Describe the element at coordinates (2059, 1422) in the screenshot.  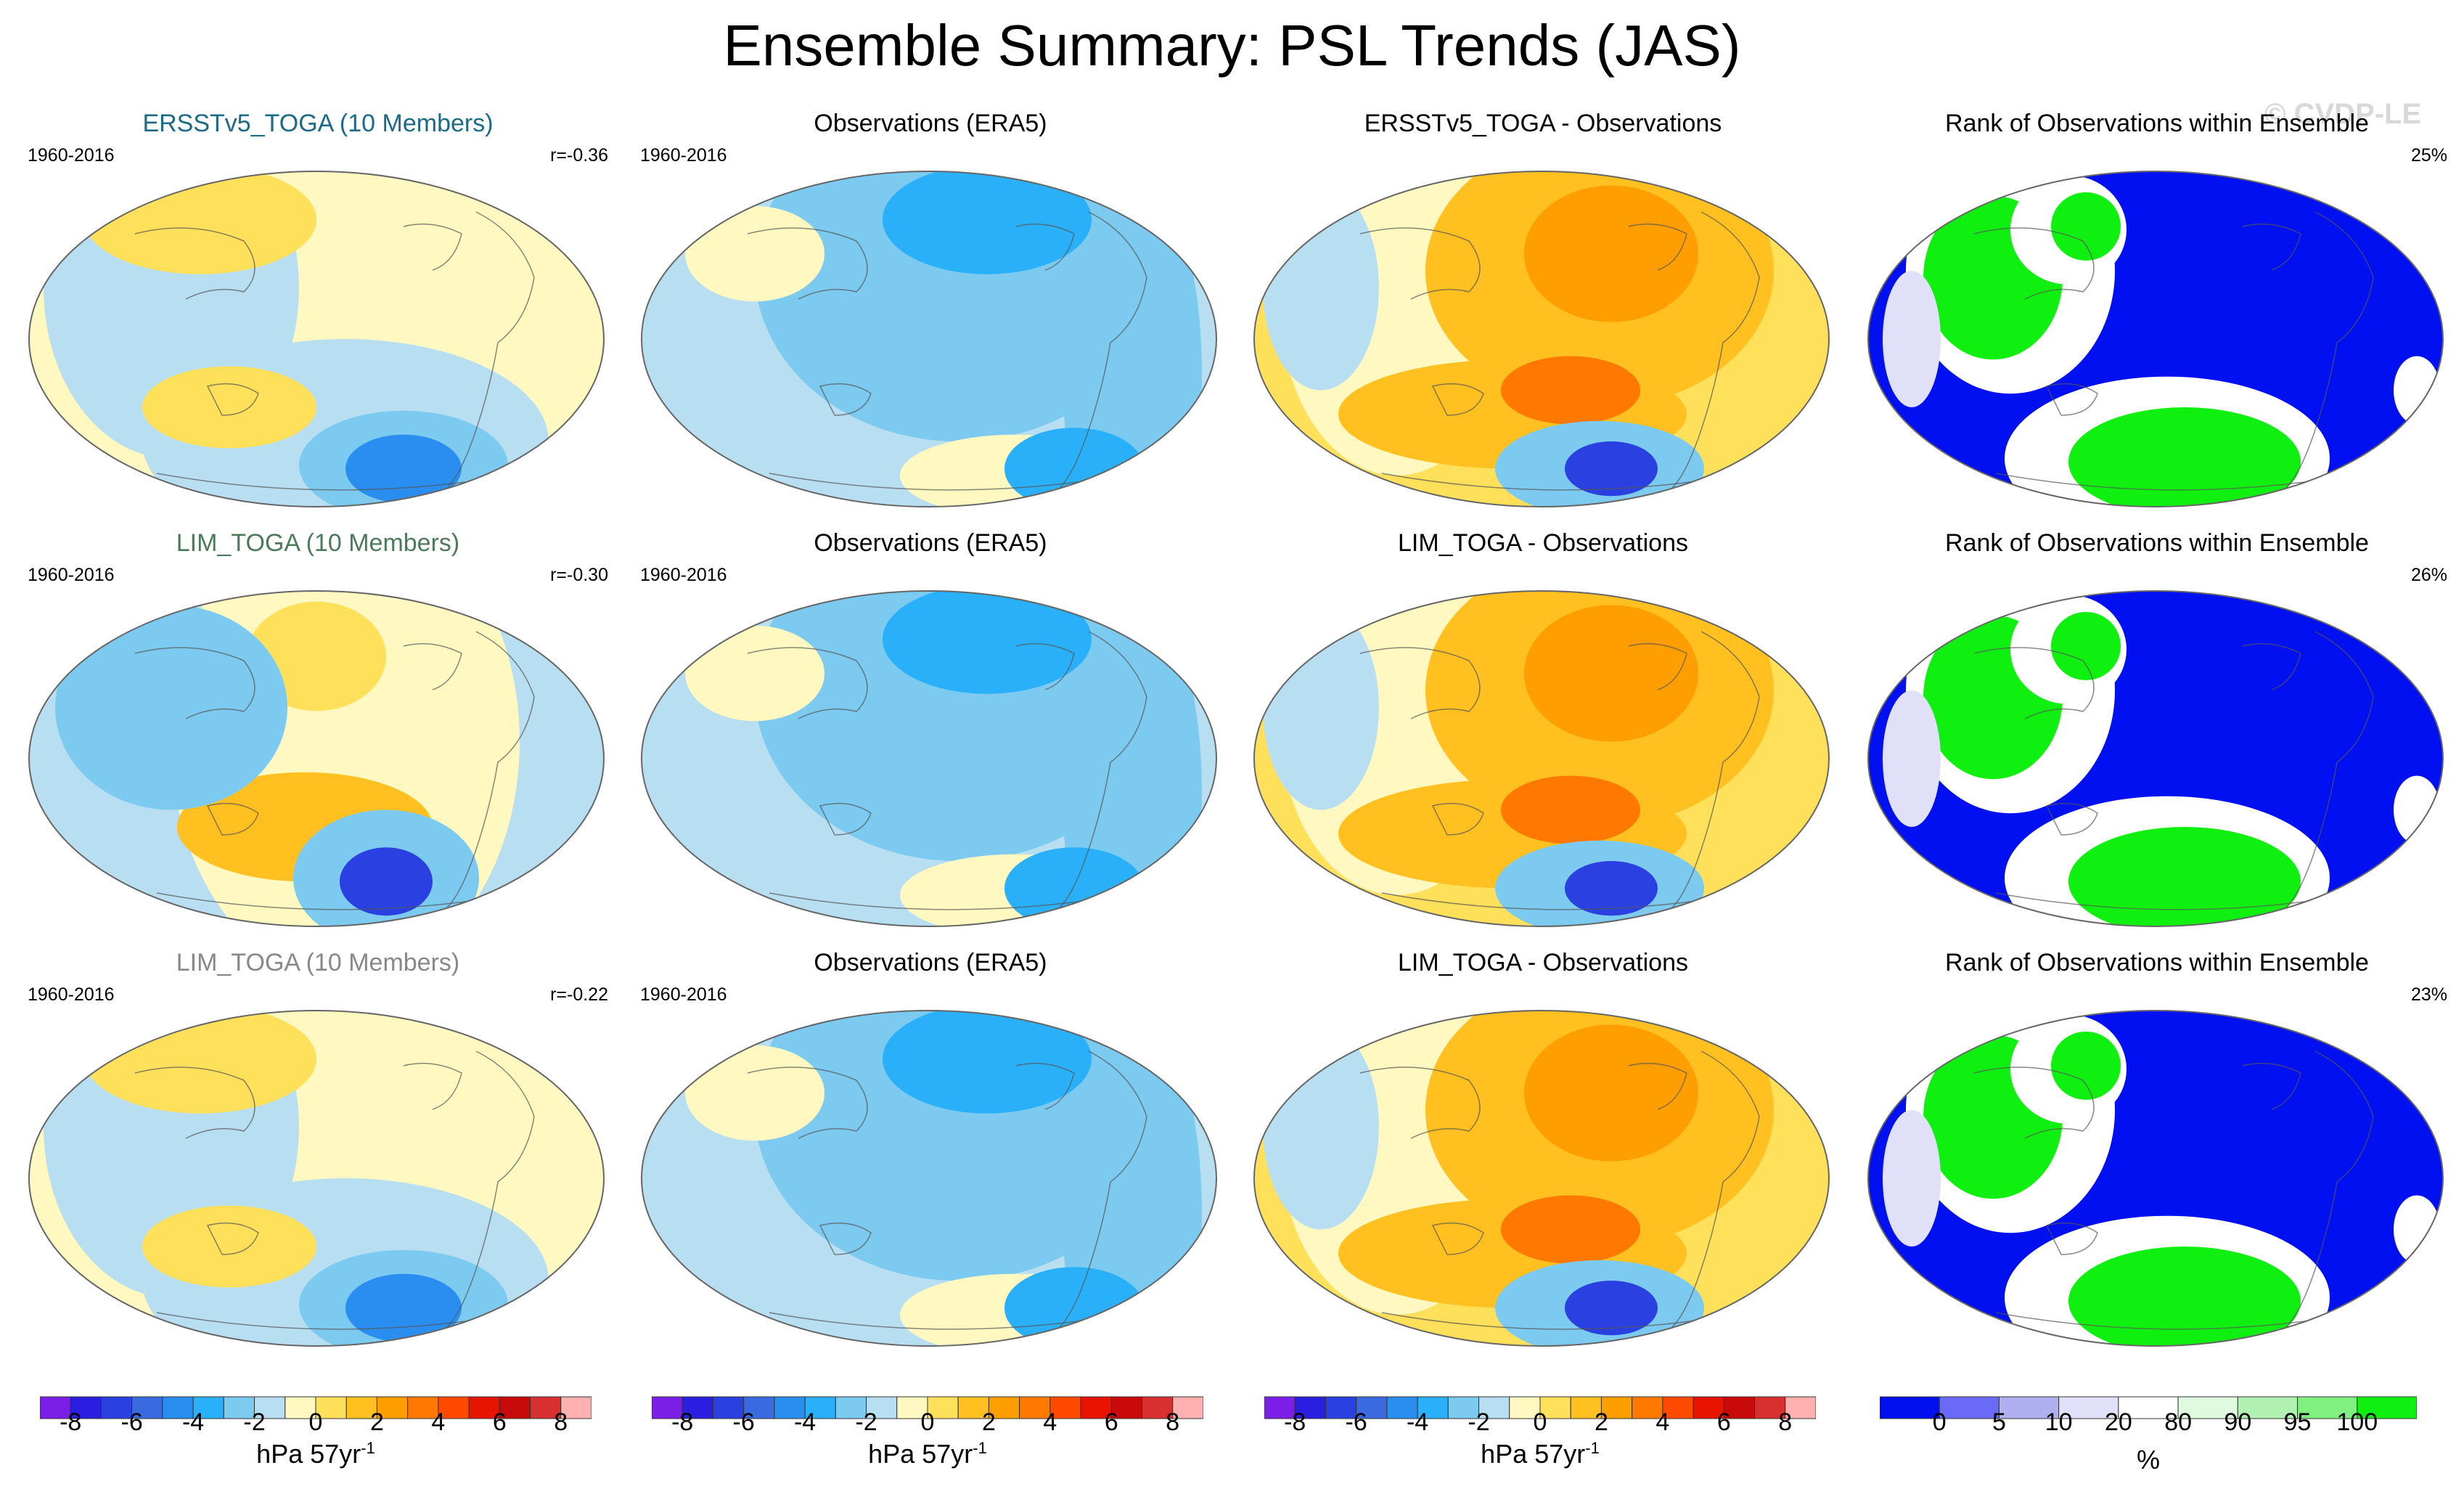
I see `colorbar-tick-label: 10` at that location.